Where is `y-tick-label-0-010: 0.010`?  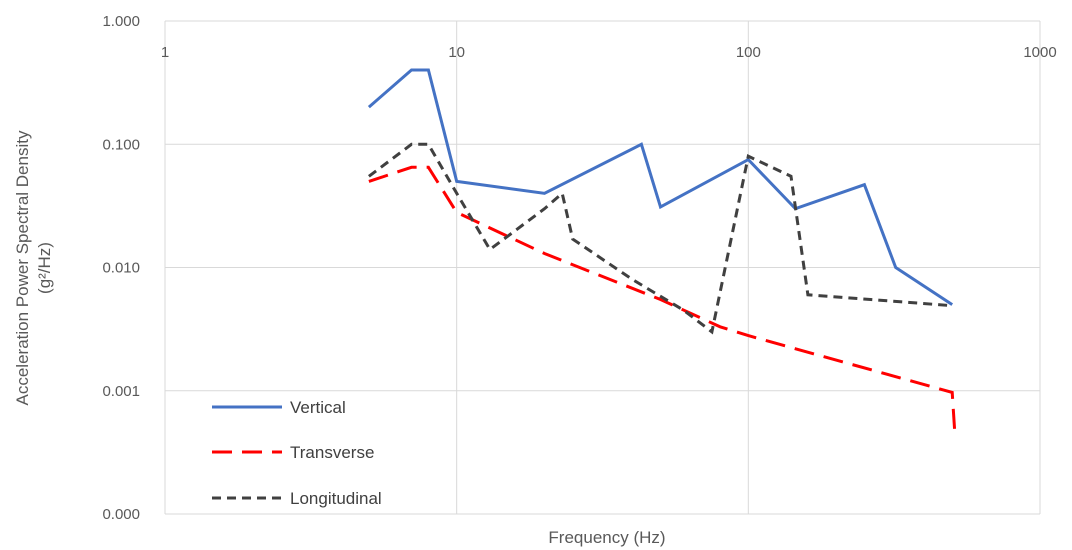 y-tick-label-0-010: 0.010 is located at coordinates (121, 268).